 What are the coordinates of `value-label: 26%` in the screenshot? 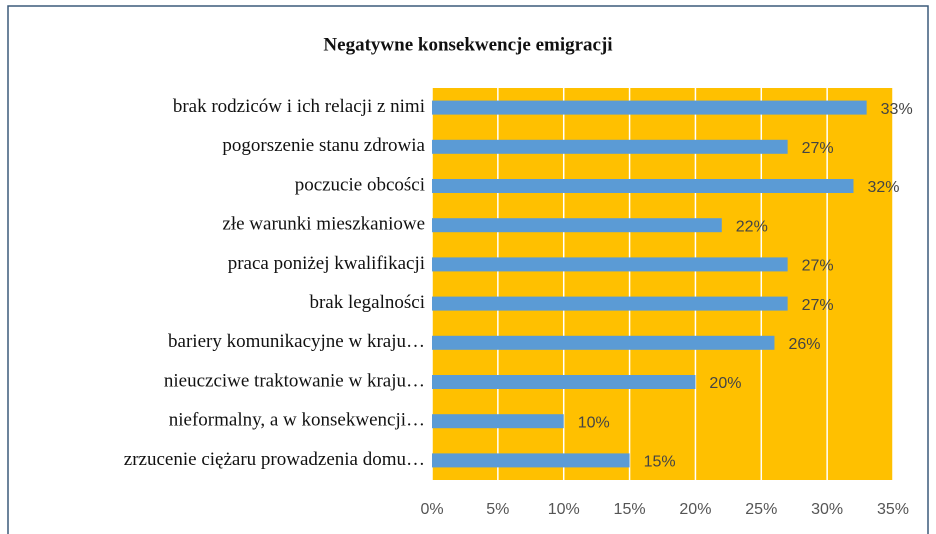 It's located at (804, 344).